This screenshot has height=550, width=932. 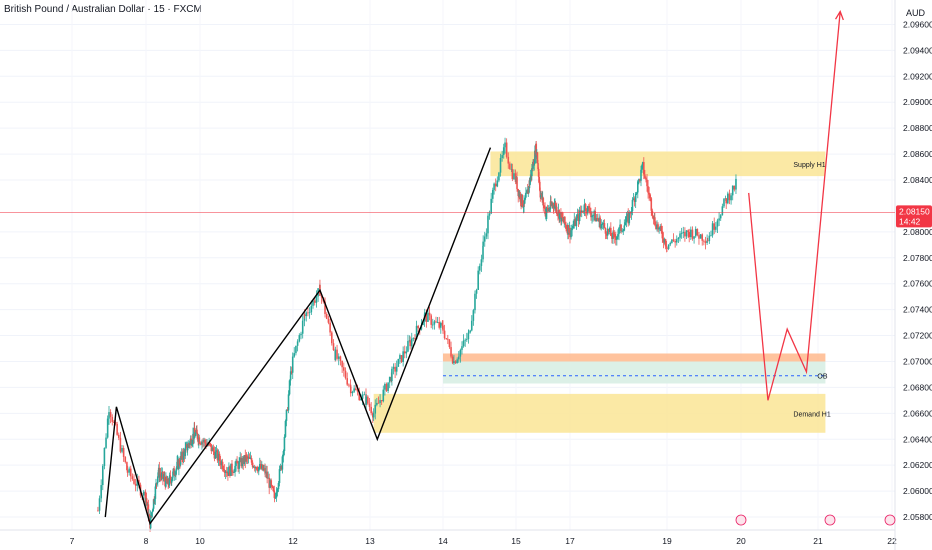 I want to click on y-tick-label: 2.06200, so click(x=917, y=465).